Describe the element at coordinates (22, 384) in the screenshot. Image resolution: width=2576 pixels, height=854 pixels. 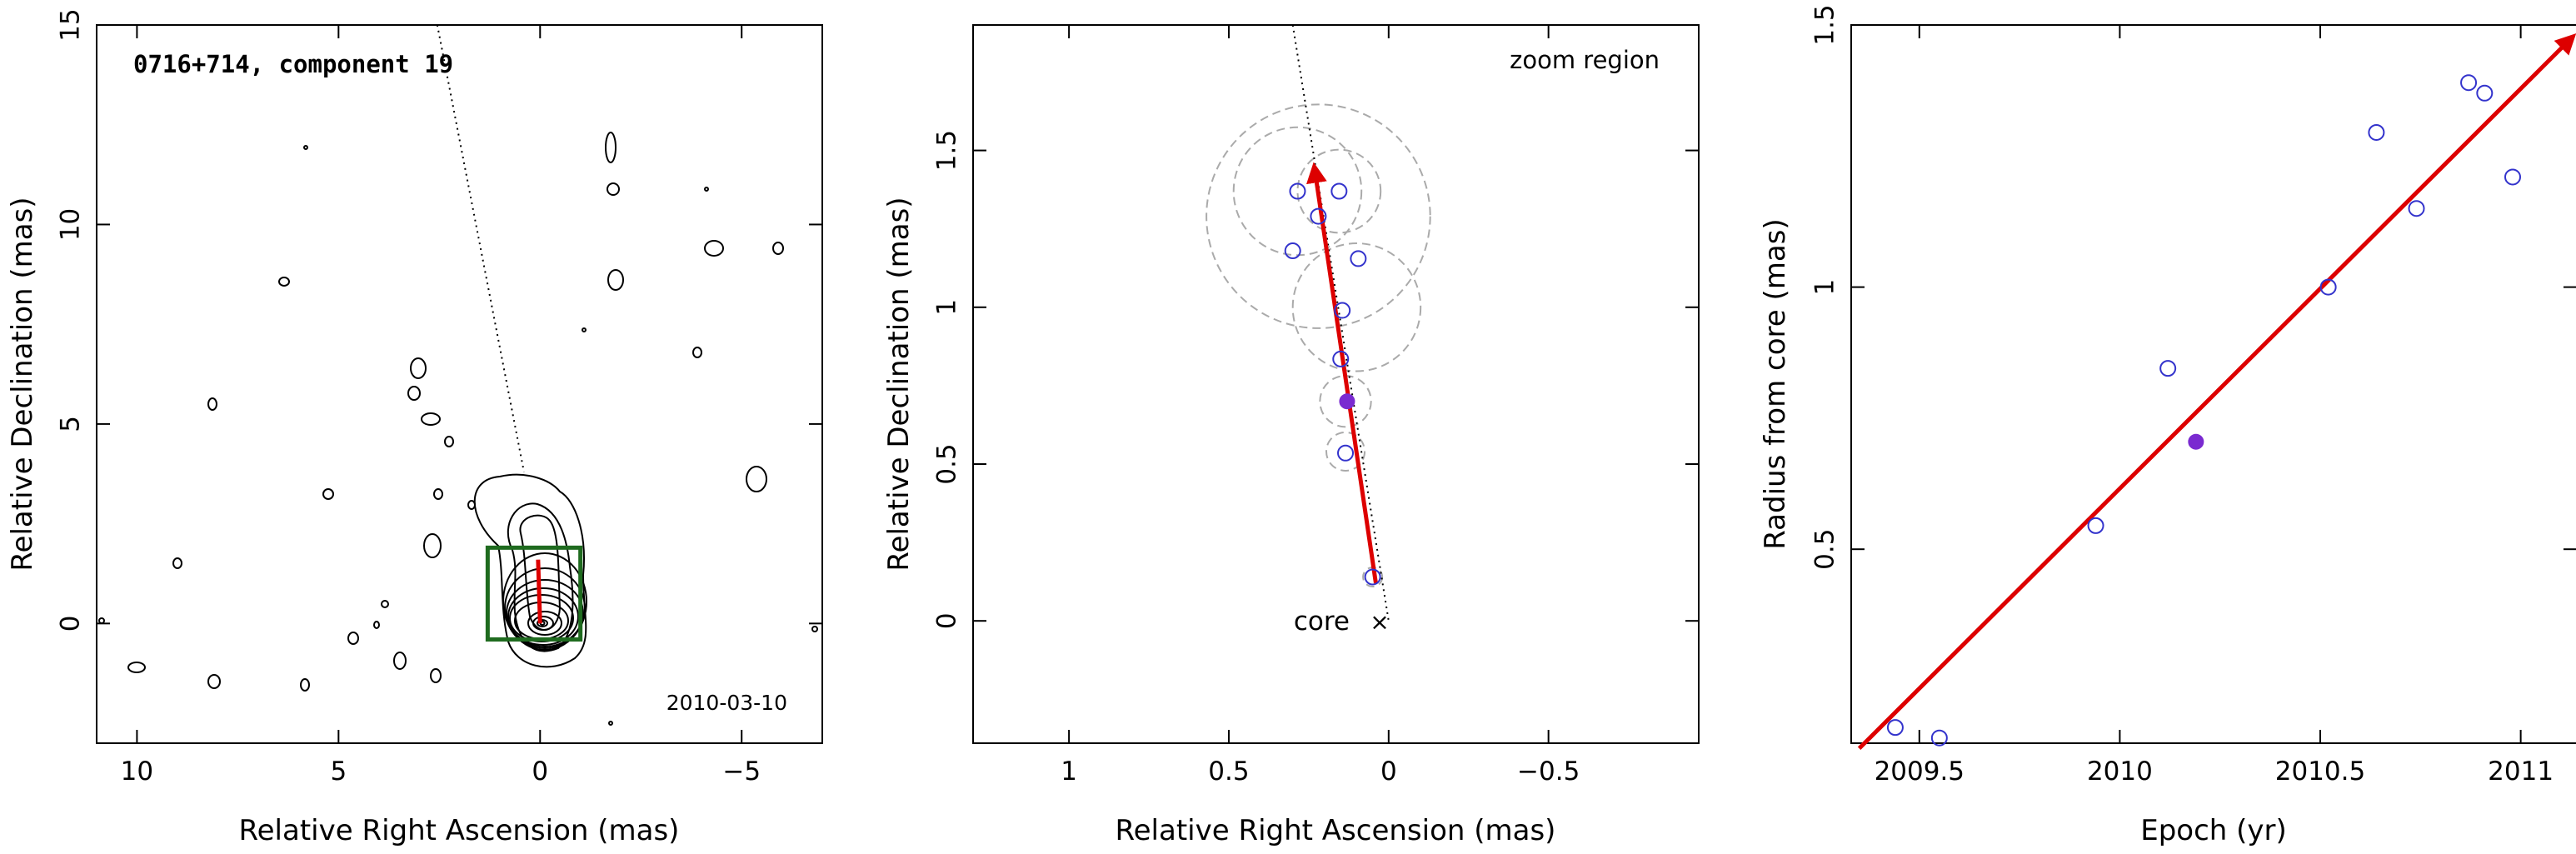
I see `panel-1-y-axis-title: Relative Declination (mas)` at that location.